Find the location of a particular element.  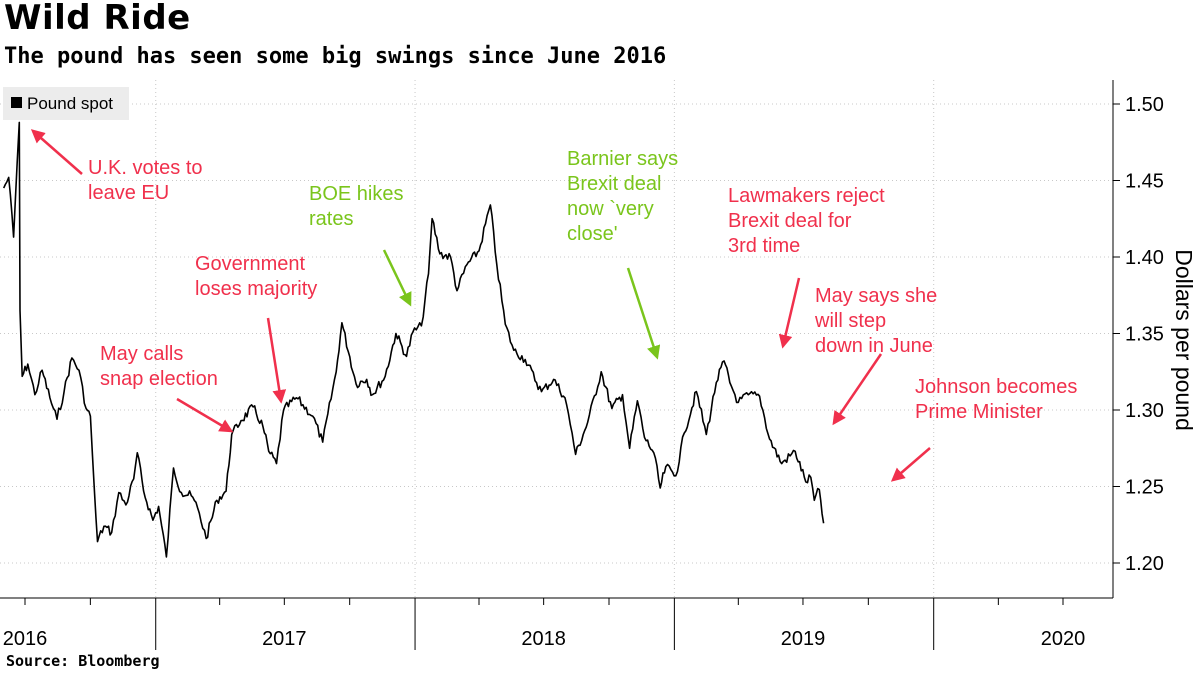

legend-background is located at coordinates (66, 103).